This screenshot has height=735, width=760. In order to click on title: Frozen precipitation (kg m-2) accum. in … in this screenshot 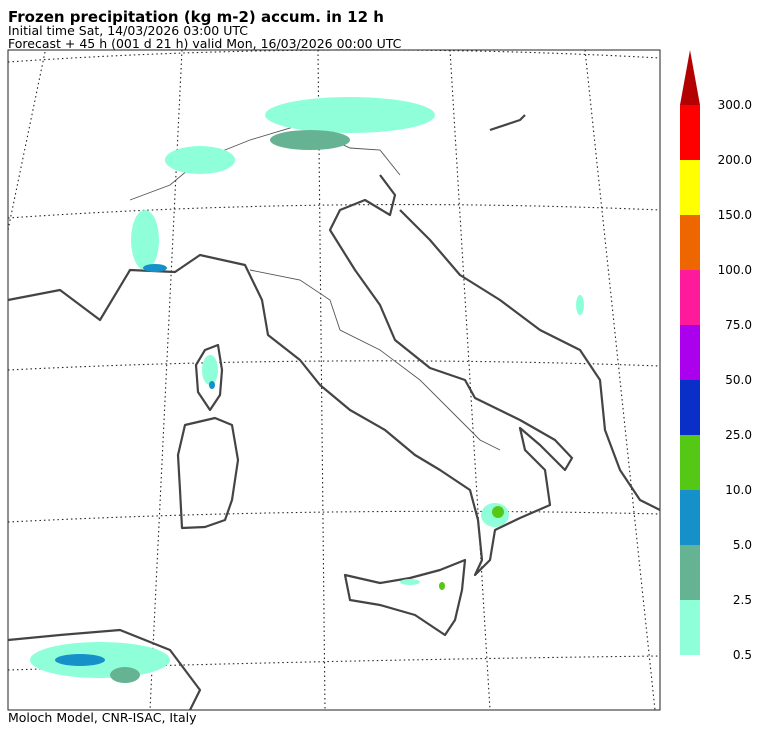, I will do `click(196, 17)`.